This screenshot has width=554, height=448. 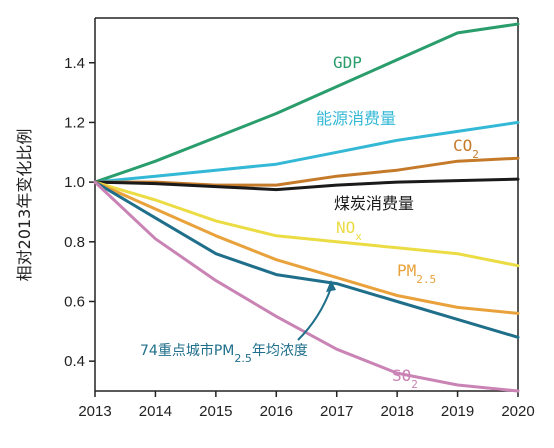 I want to click on x-tick-label: 2019, so click(x=457, y=411).